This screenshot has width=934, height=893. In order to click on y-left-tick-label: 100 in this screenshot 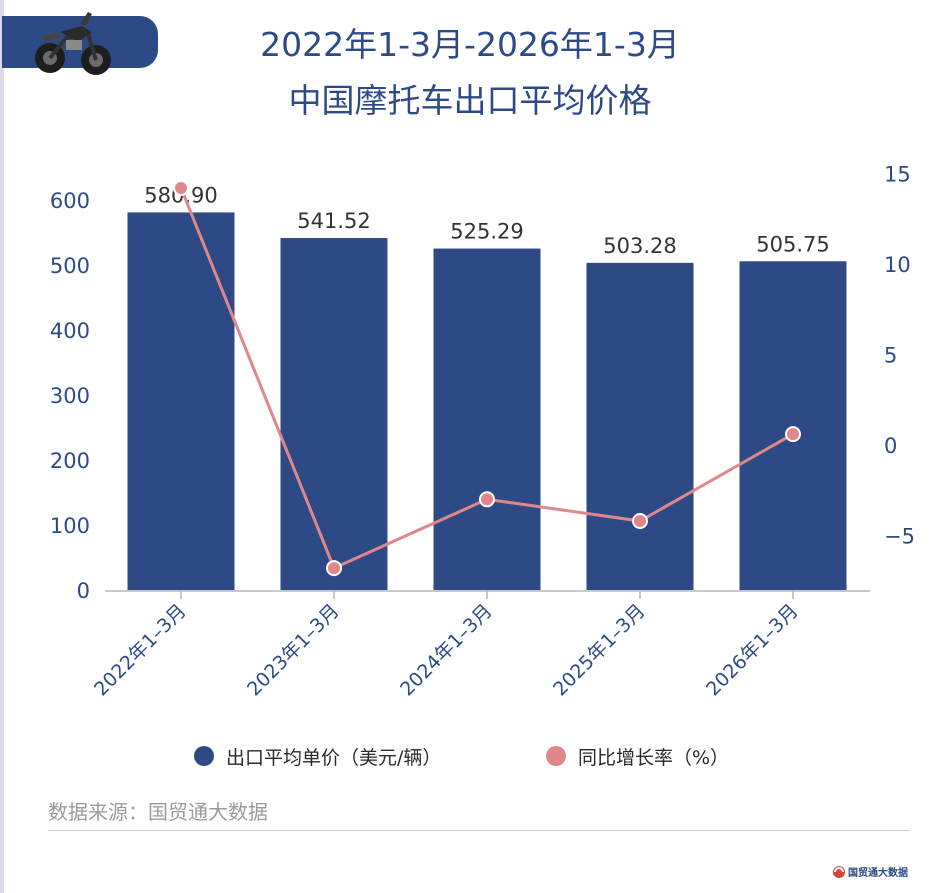, I will do `click(70, 526)`.